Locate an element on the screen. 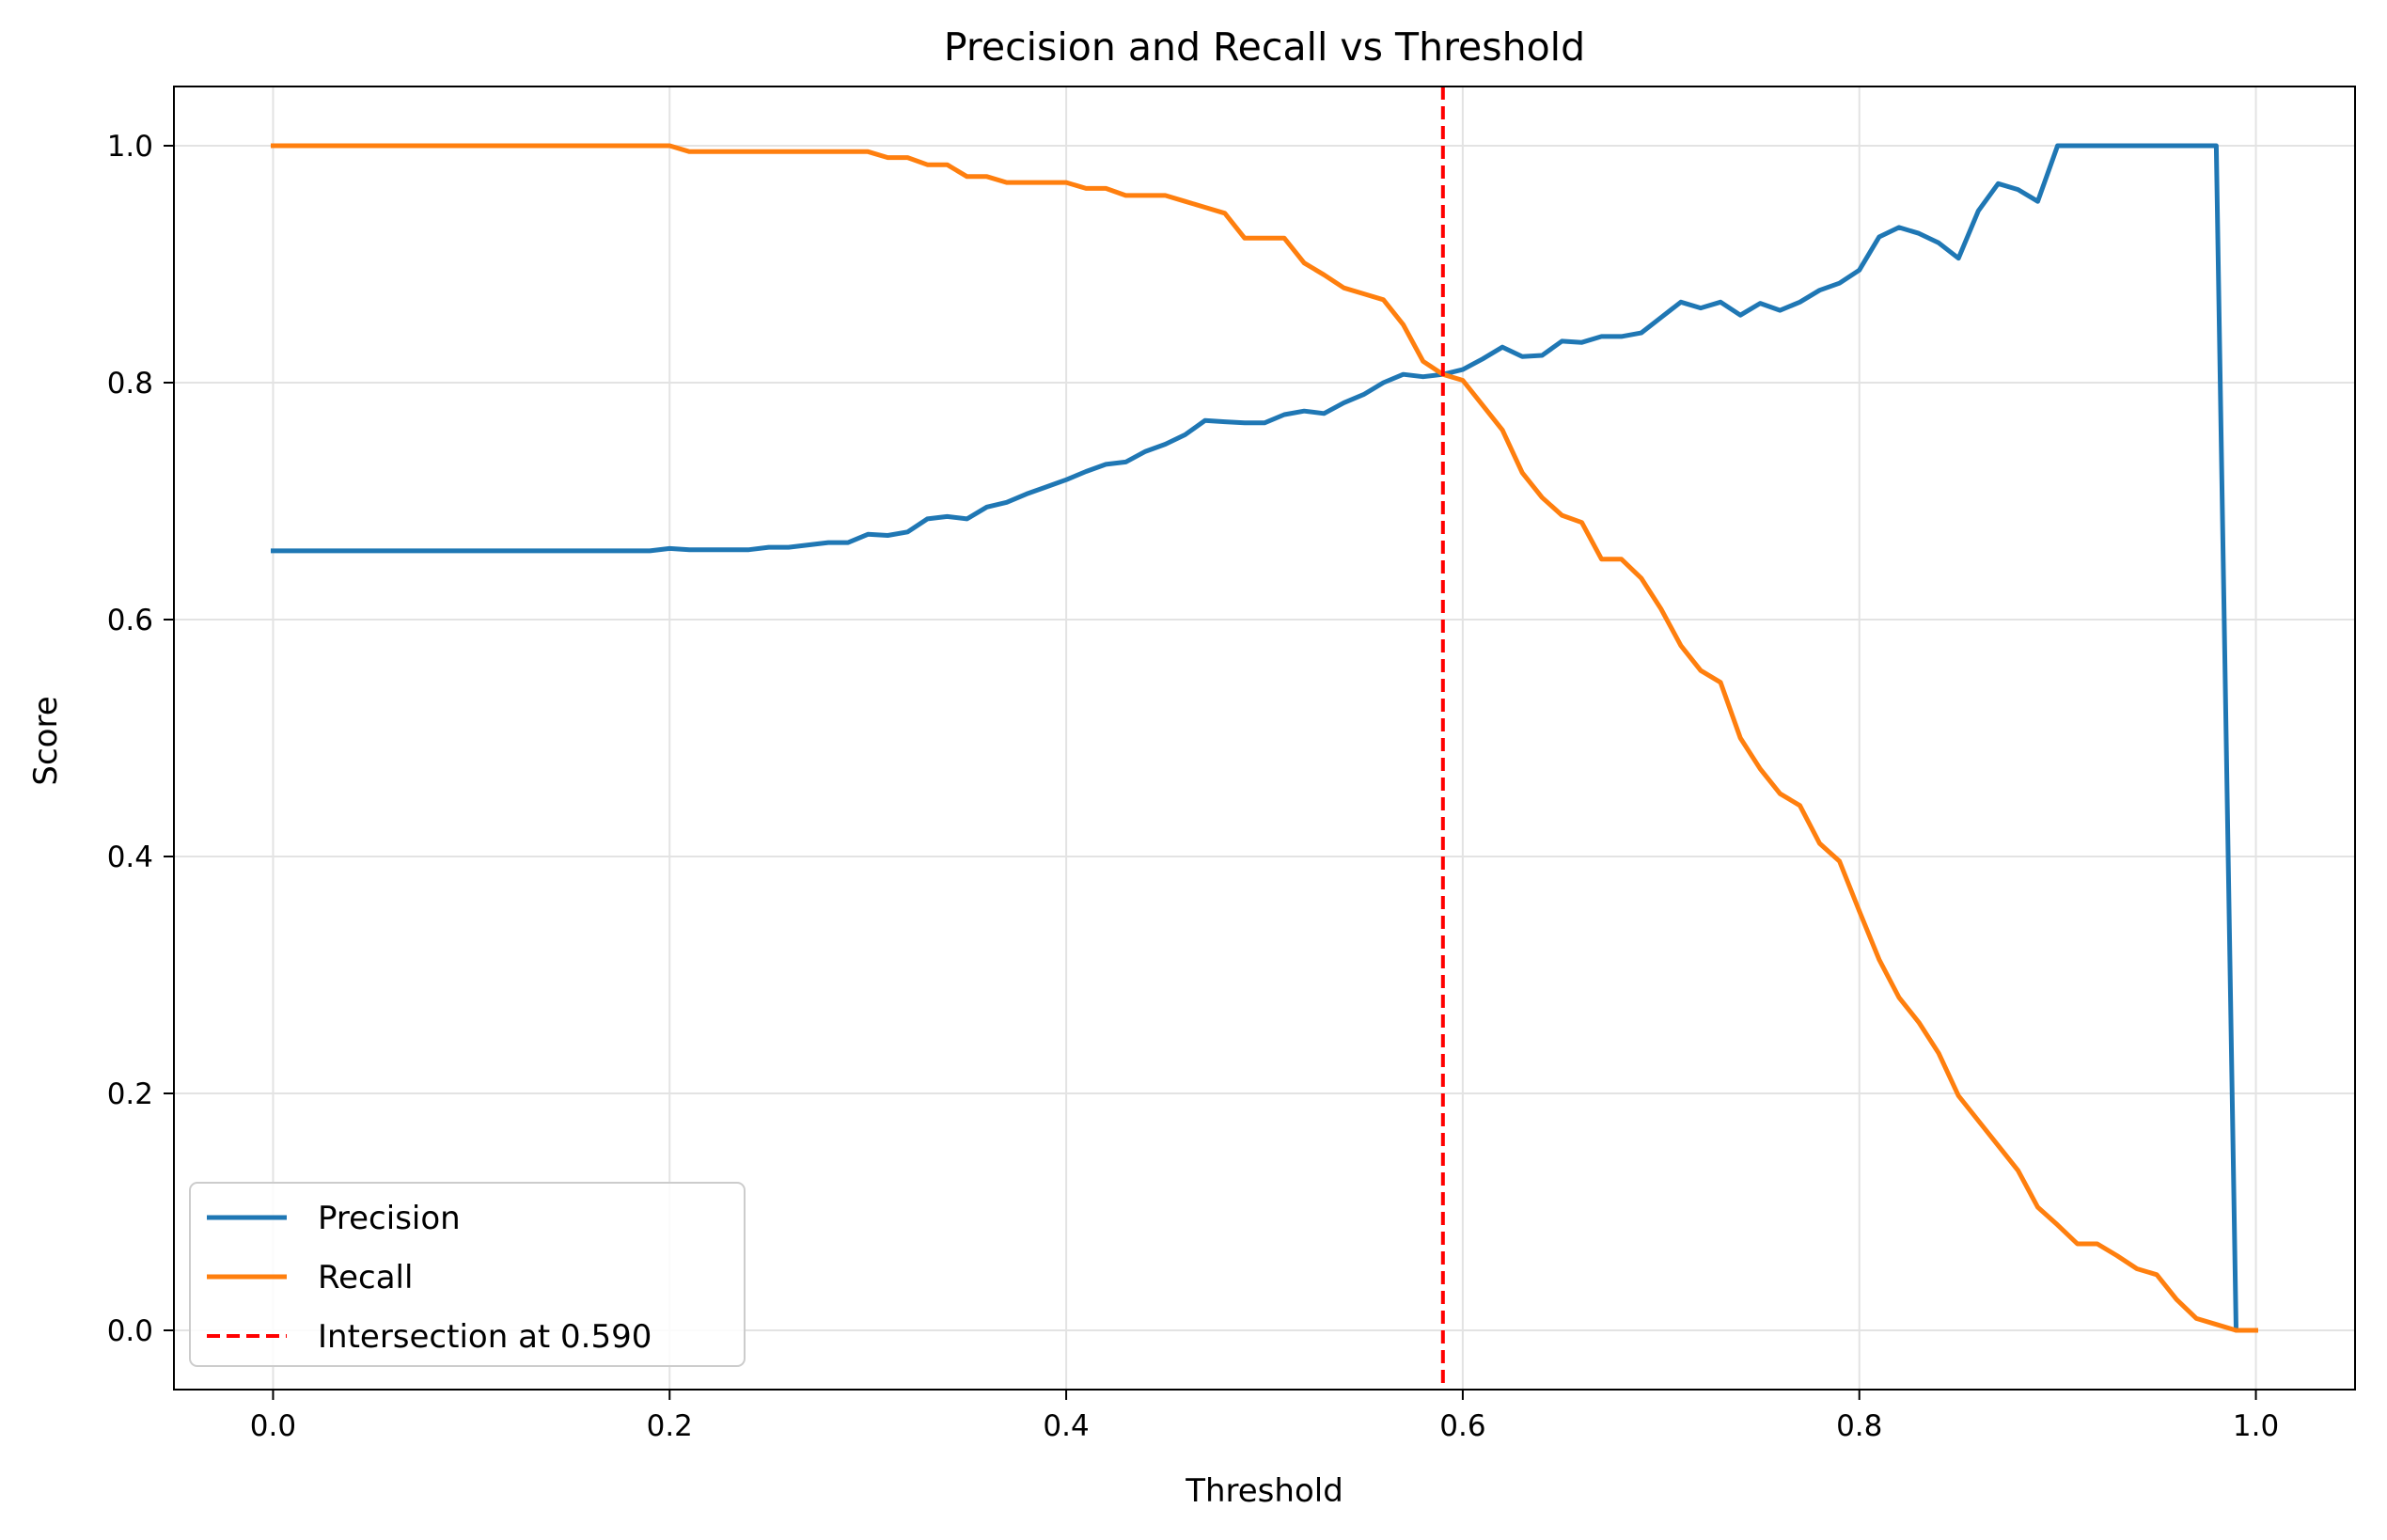  y-axis-ticks: 0.0 0.2 0.4 0.6 0.8 1.0 is located at coordinates (140, 739).